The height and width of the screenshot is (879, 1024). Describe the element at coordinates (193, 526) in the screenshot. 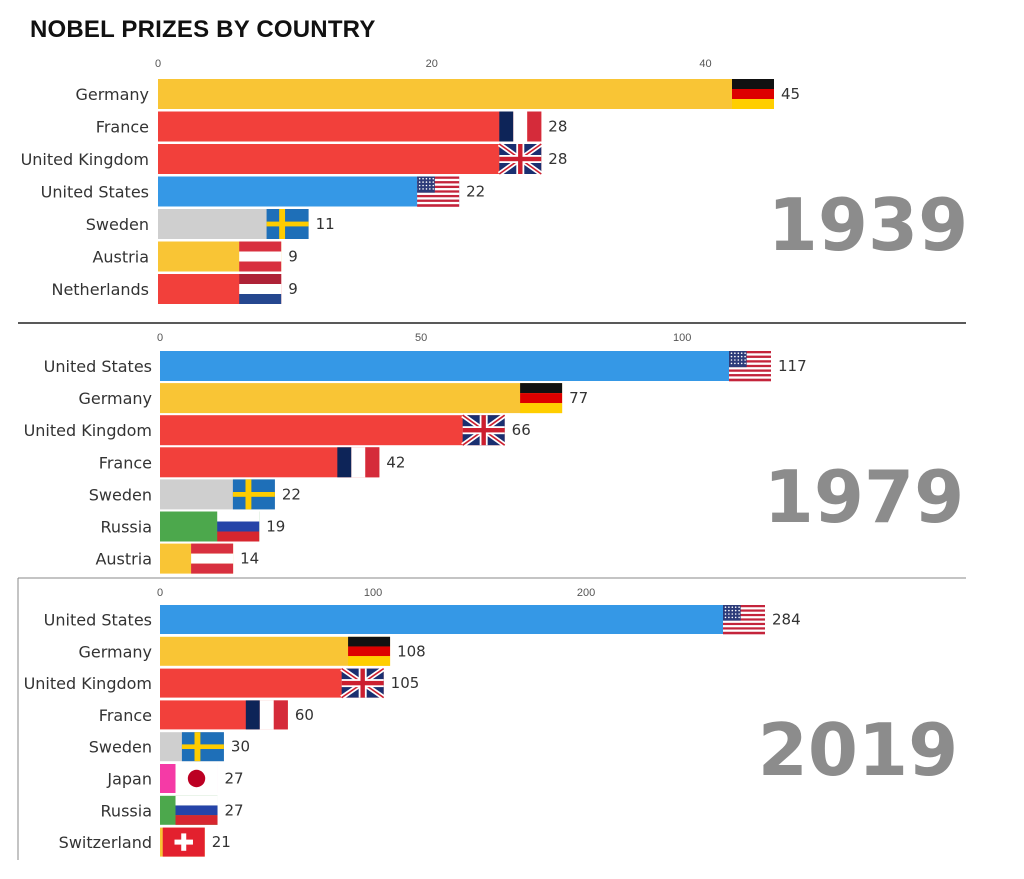

I see `bar-row: Russia 19` at that location.